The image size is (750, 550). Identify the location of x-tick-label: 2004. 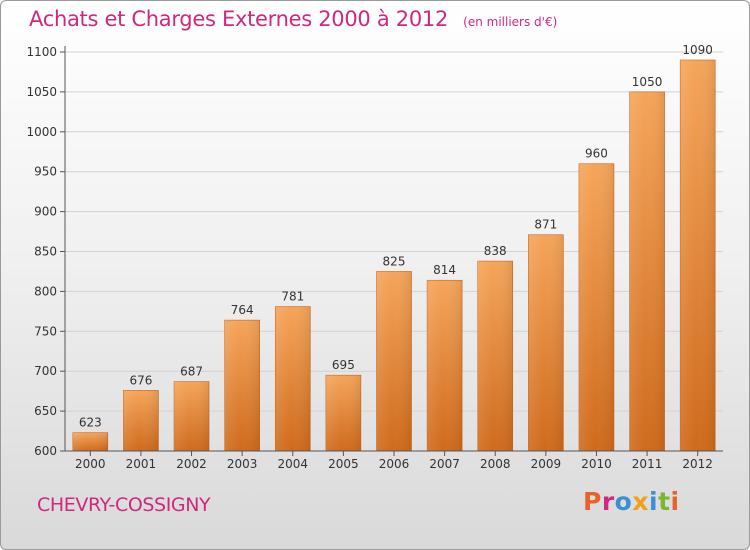
(292, 464).